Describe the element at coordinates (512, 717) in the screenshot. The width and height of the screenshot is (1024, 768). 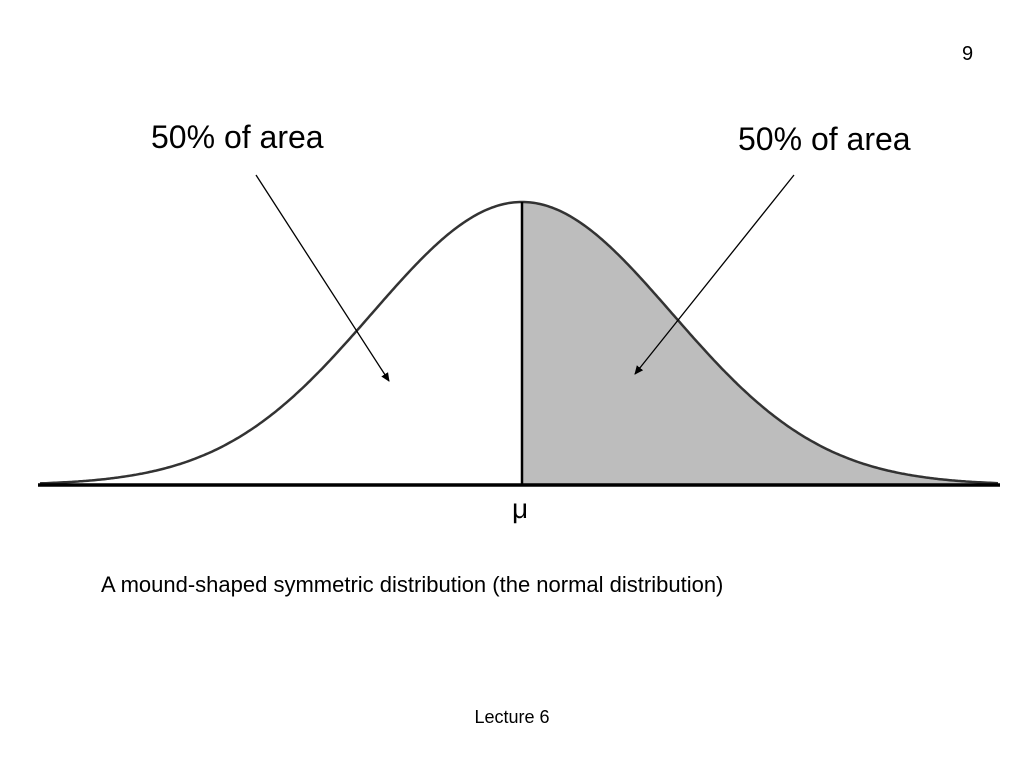
I see `footer: Lecture 6` at that location.